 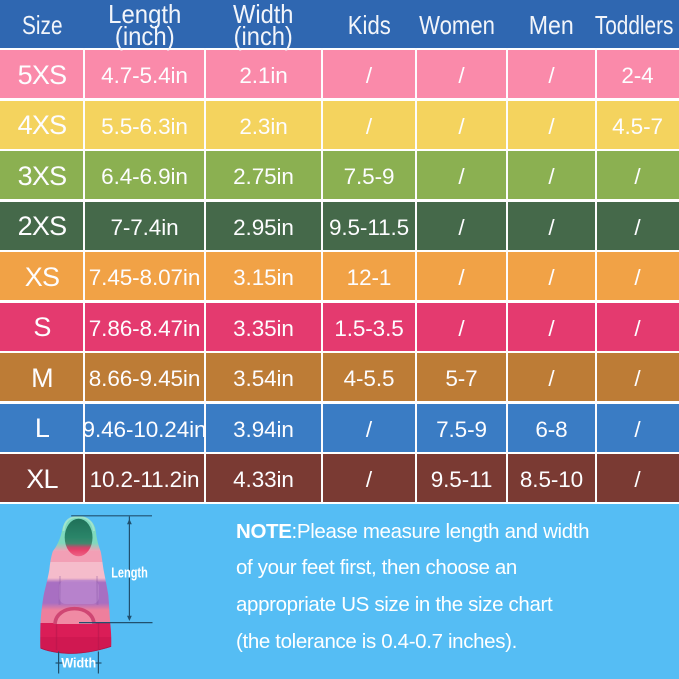 What do you see at coordinates (129, 572) in the screenshot?
I see `svg-text: Length` at bounding box center [129, 572].